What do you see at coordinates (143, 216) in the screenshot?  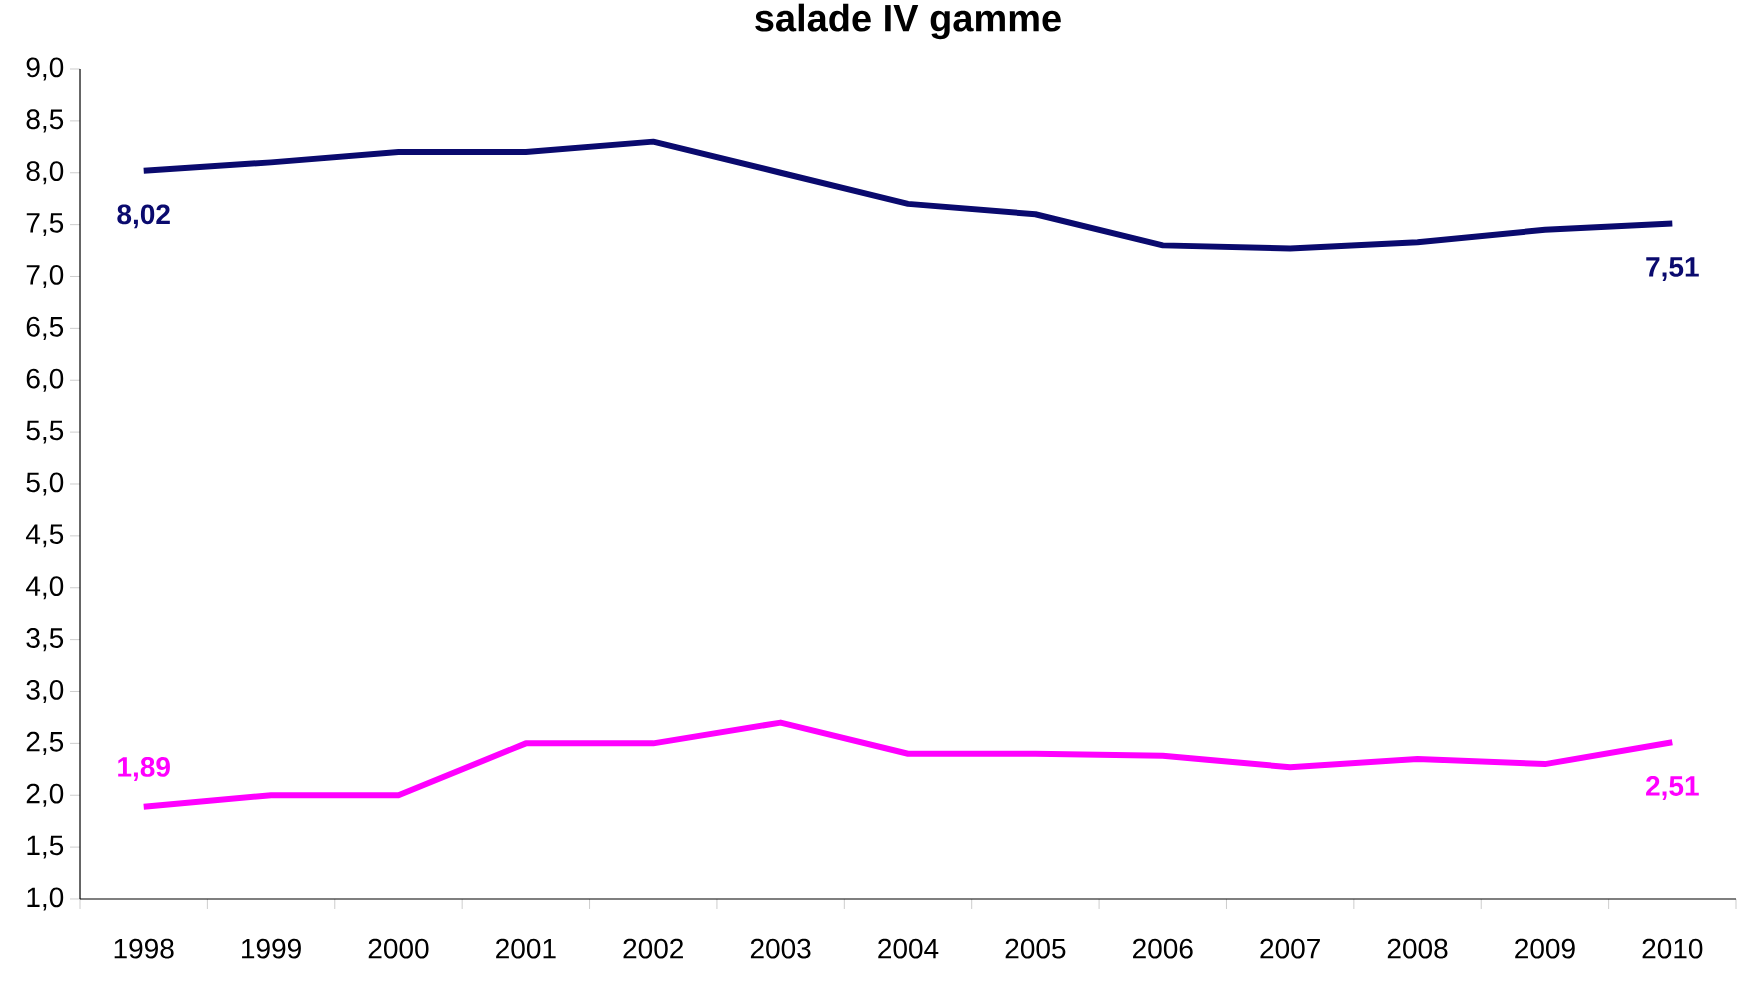 I see `data-label: 8,02` at bounding box center [143, 216].